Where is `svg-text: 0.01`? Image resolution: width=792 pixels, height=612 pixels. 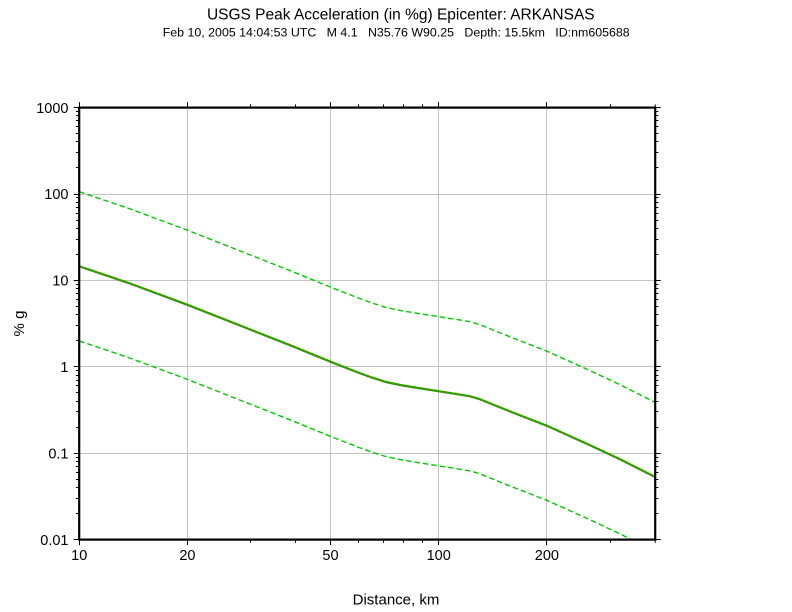 svg-text: 0.01 is located at coordinates (54, 541).